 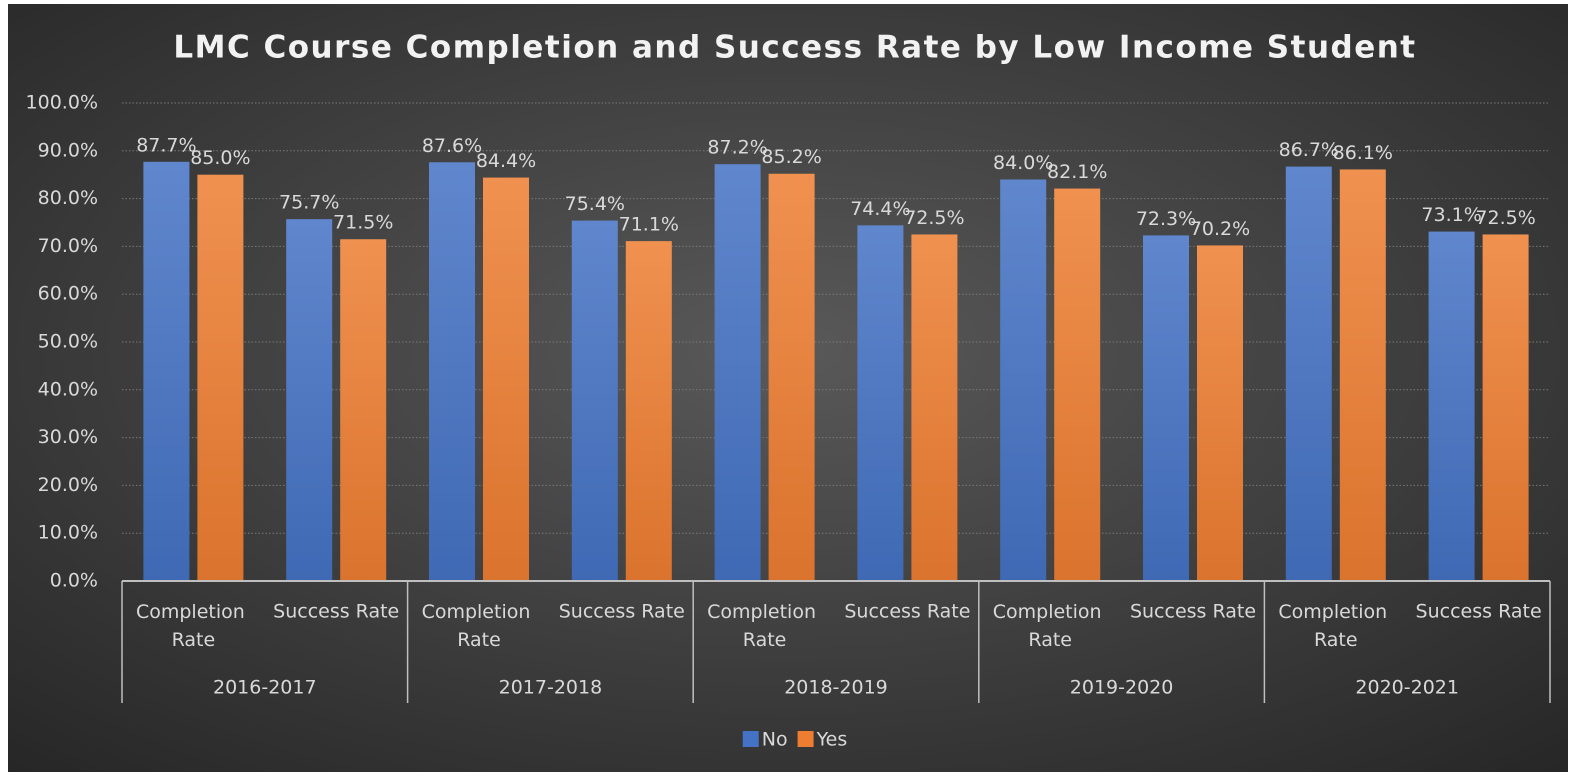 What do you see at coordinates (166, 145) in the screenshot?
I see `data-label: 87.7%` at bounding box center [166, 145].